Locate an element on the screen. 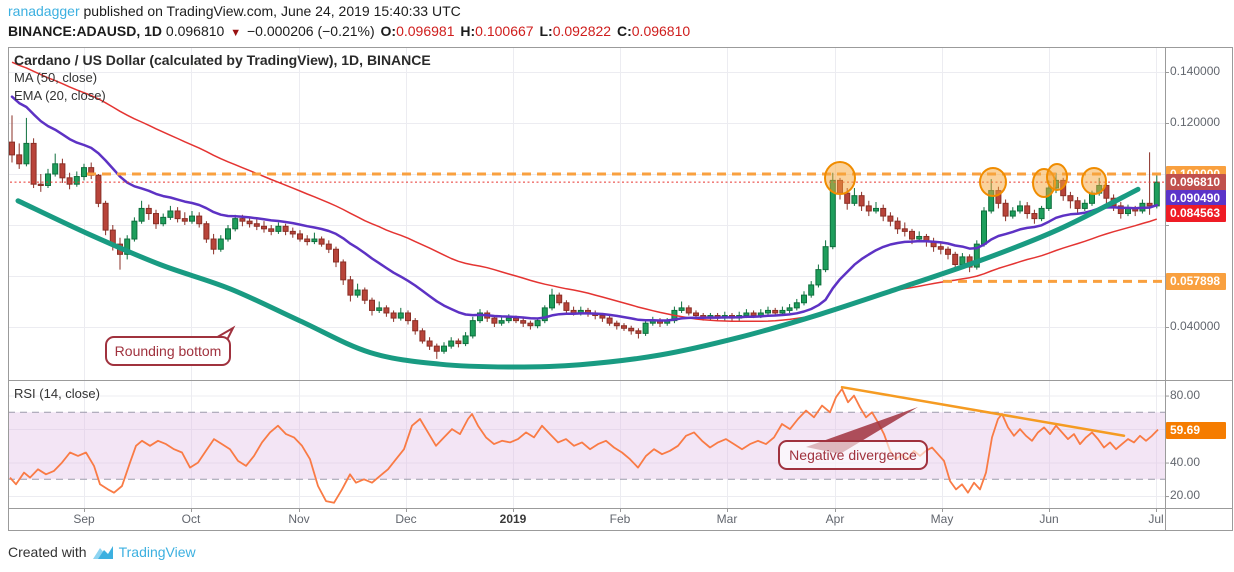 The image size is (1234, 572). high-label: H: is located at coordinates (468, 31).